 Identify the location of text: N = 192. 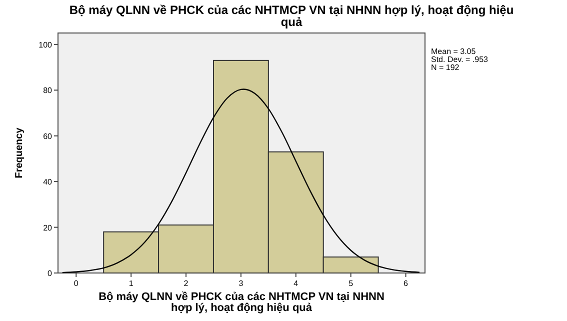
(445, 67).